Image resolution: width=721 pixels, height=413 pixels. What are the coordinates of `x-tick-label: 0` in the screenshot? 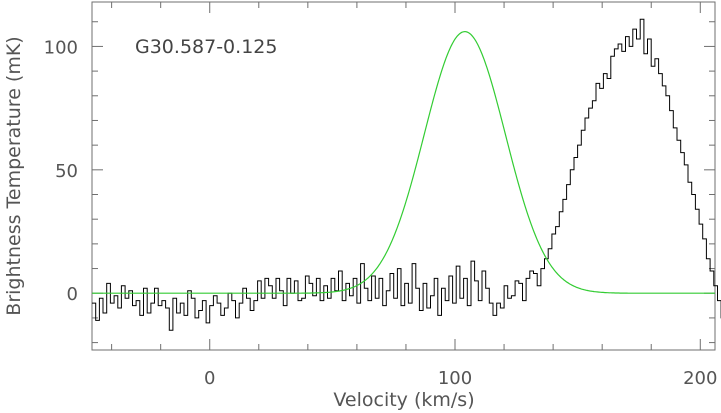 It's located at (209, 378).